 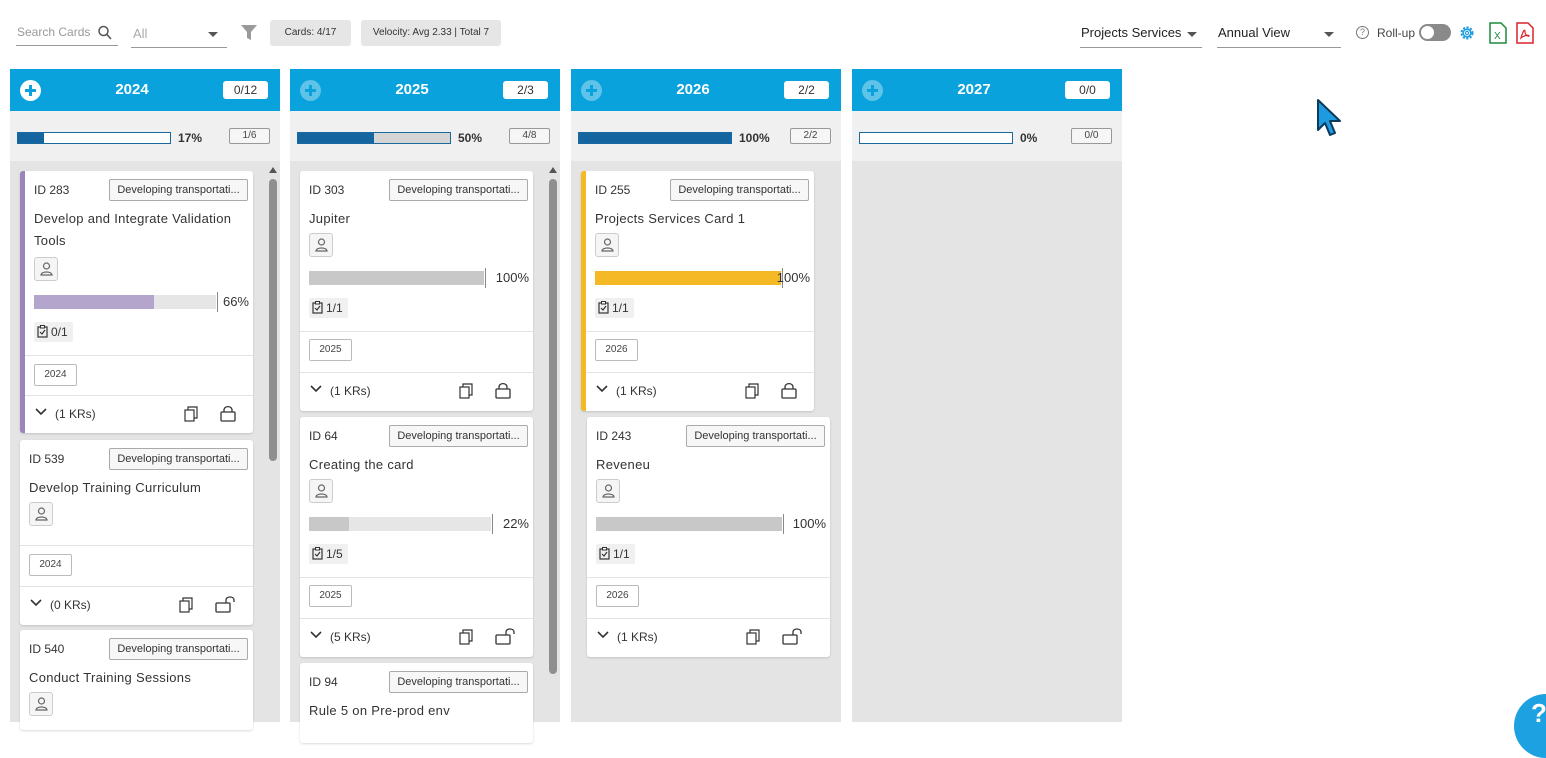 I want to click on card-tasks-badge: 1/1, so click(x=615, y=554).